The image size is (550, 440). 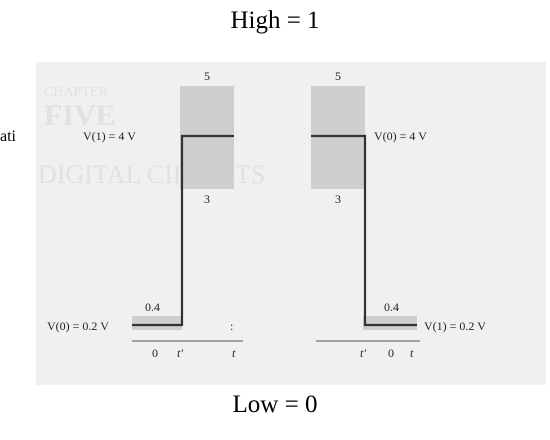 What do you see at coordinates (80, 115) in the screenshot?
I see `background-chapter-number: FIVE` at bounding box center [80, 115].